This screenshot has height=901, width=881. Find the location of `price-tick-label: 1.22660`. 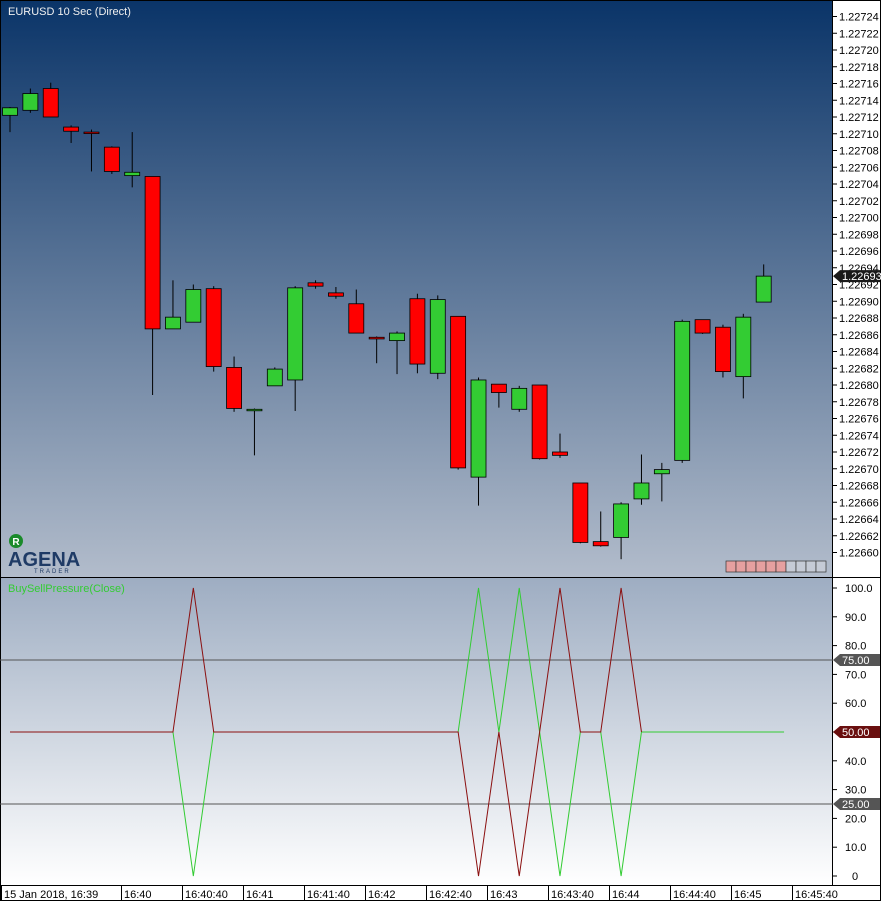

price-tick-label: 1.22660 is located at coordinates (859, 554).